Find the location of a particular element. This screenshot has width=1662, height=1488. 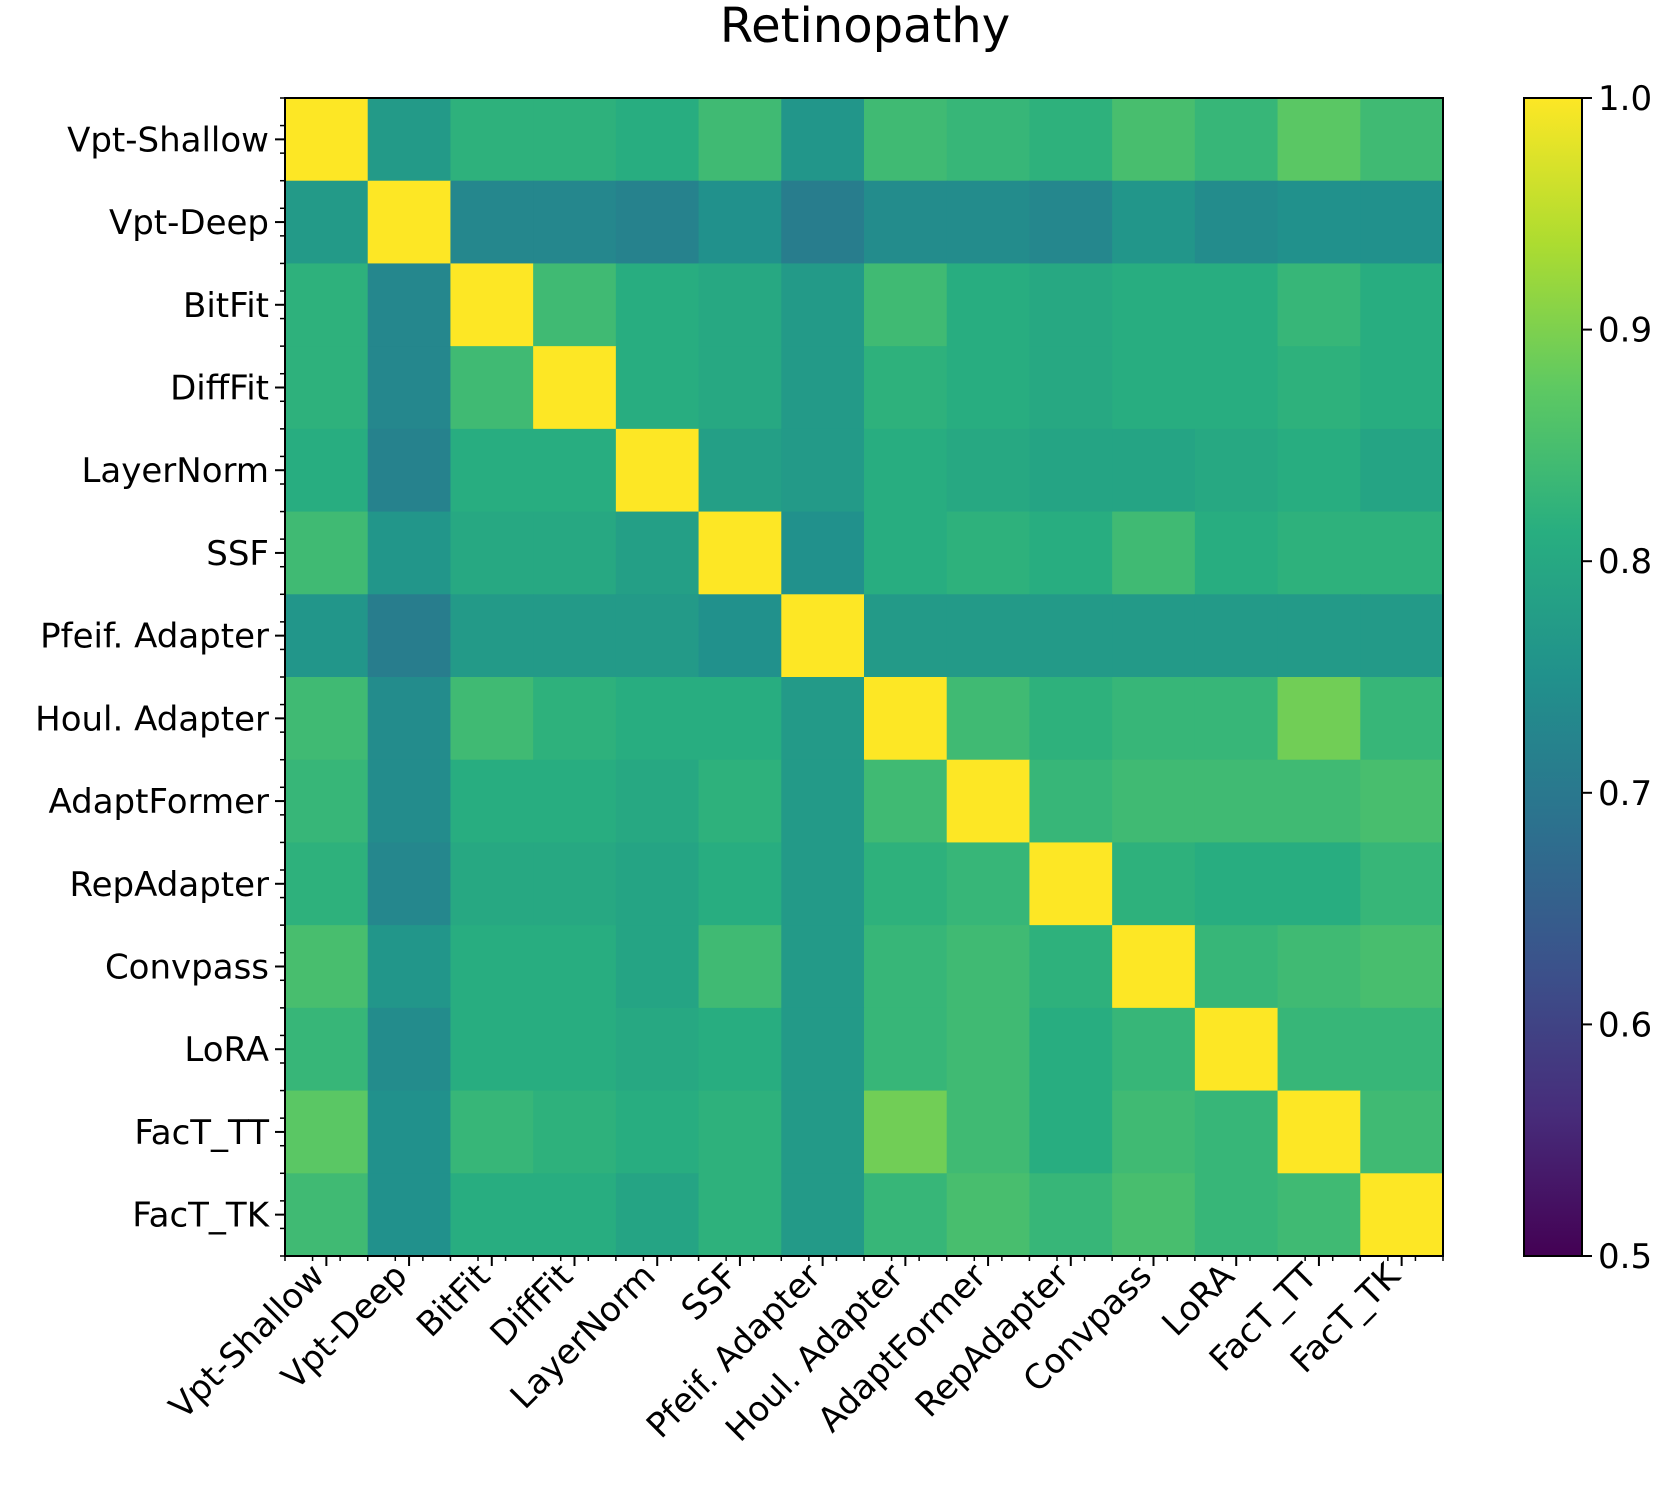

colorbar-tick-label: 0.9 is located at coordinates (1625, 331).